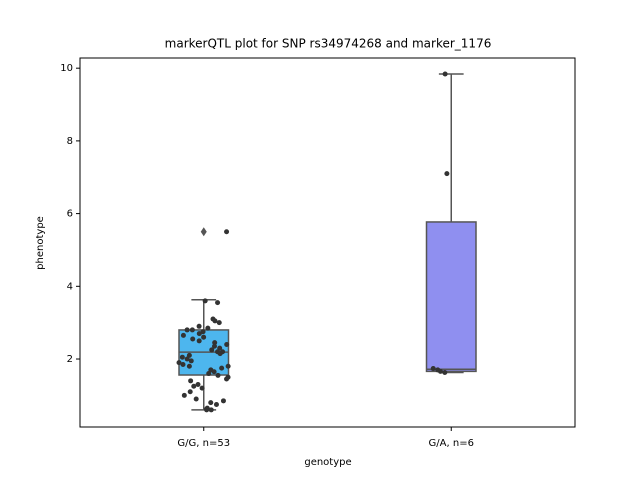 The width and height of the screenshot is (640, 484). What do you see at coordinates (70, 214) in the screenshot?
I see `y-tick-label: 6` at bounding box center [70, 214].